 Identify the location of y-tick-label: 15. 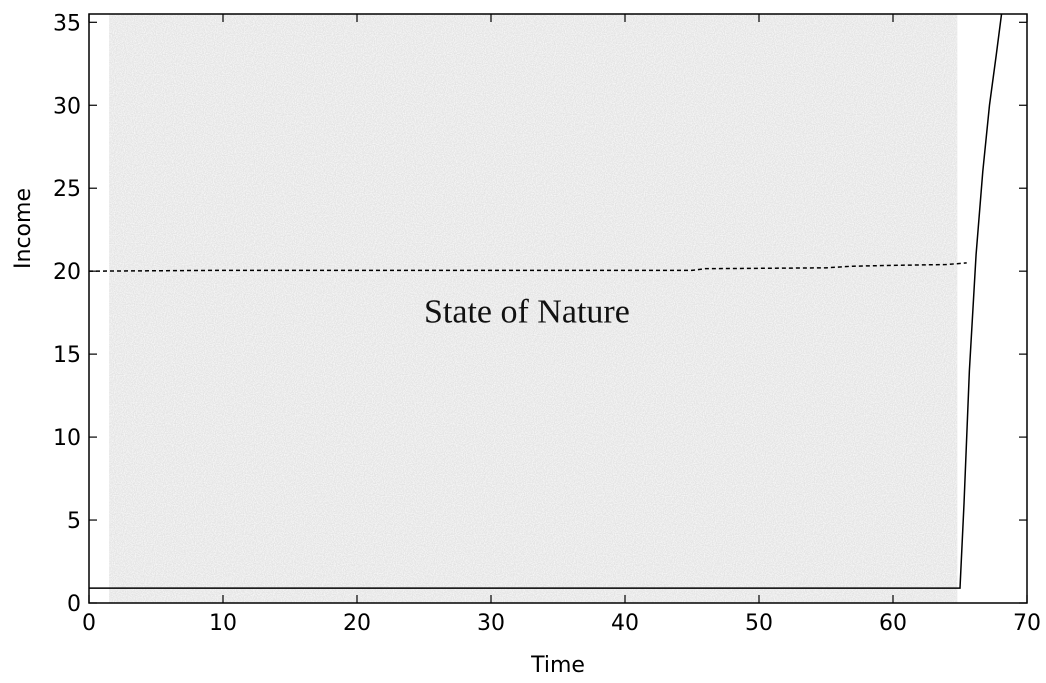
(67, 355).